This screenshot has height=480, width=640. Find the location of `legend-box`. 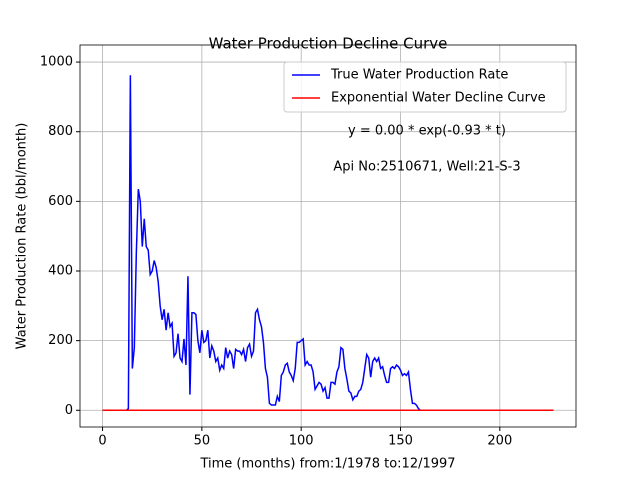

legend-box is located at coordinates (425, 87).